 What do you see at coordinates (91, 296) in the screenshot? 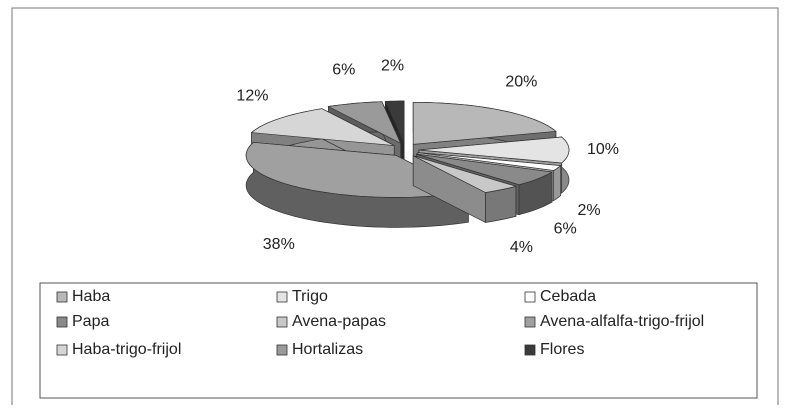
I see `legend-label: Haba` at bounding box center [91, 296].